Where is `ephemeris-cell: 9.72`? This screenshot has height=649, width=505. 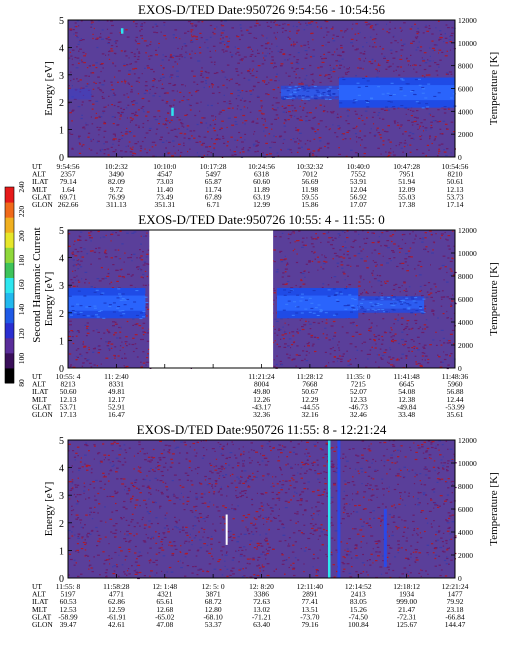
ephemeris-cell: 9.72 is located at coordinates (116, 189).